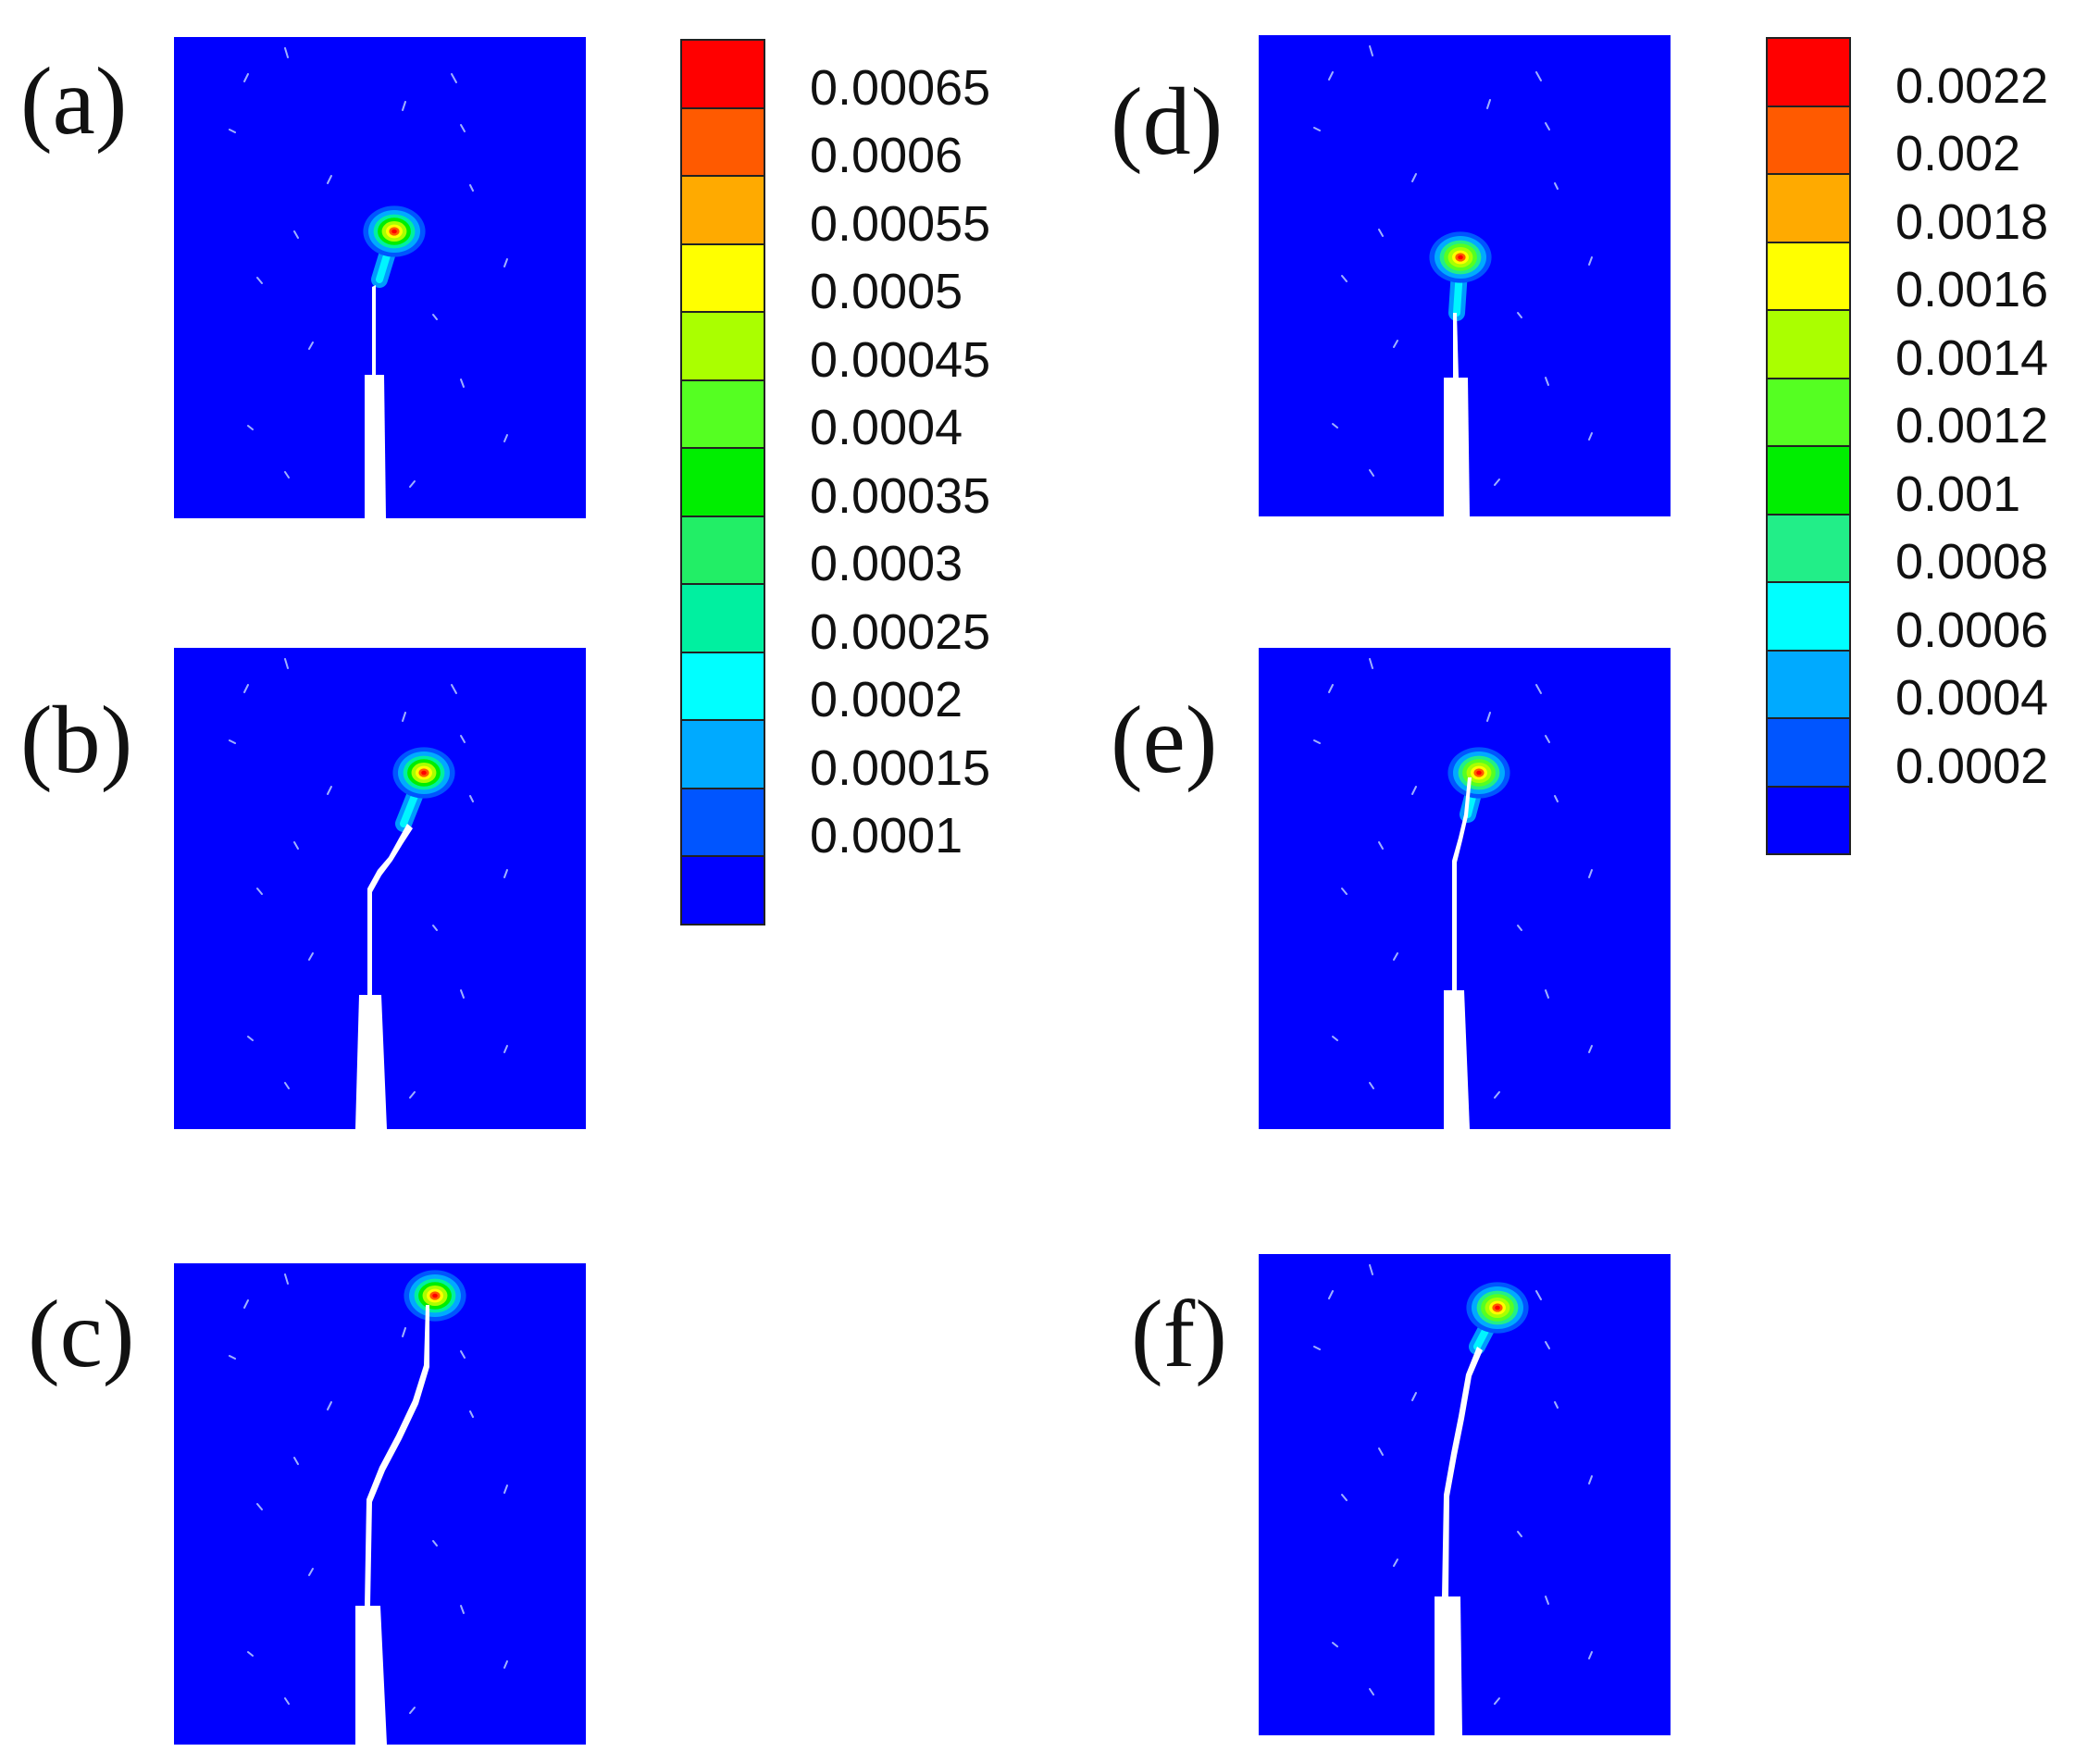 This screenshot has height=1764, width=2087. What do you see at coordinates (887, 155) in the screenshot?
I see `colorbar-tick-label: 0.0006` at bounding box center [887, 155].